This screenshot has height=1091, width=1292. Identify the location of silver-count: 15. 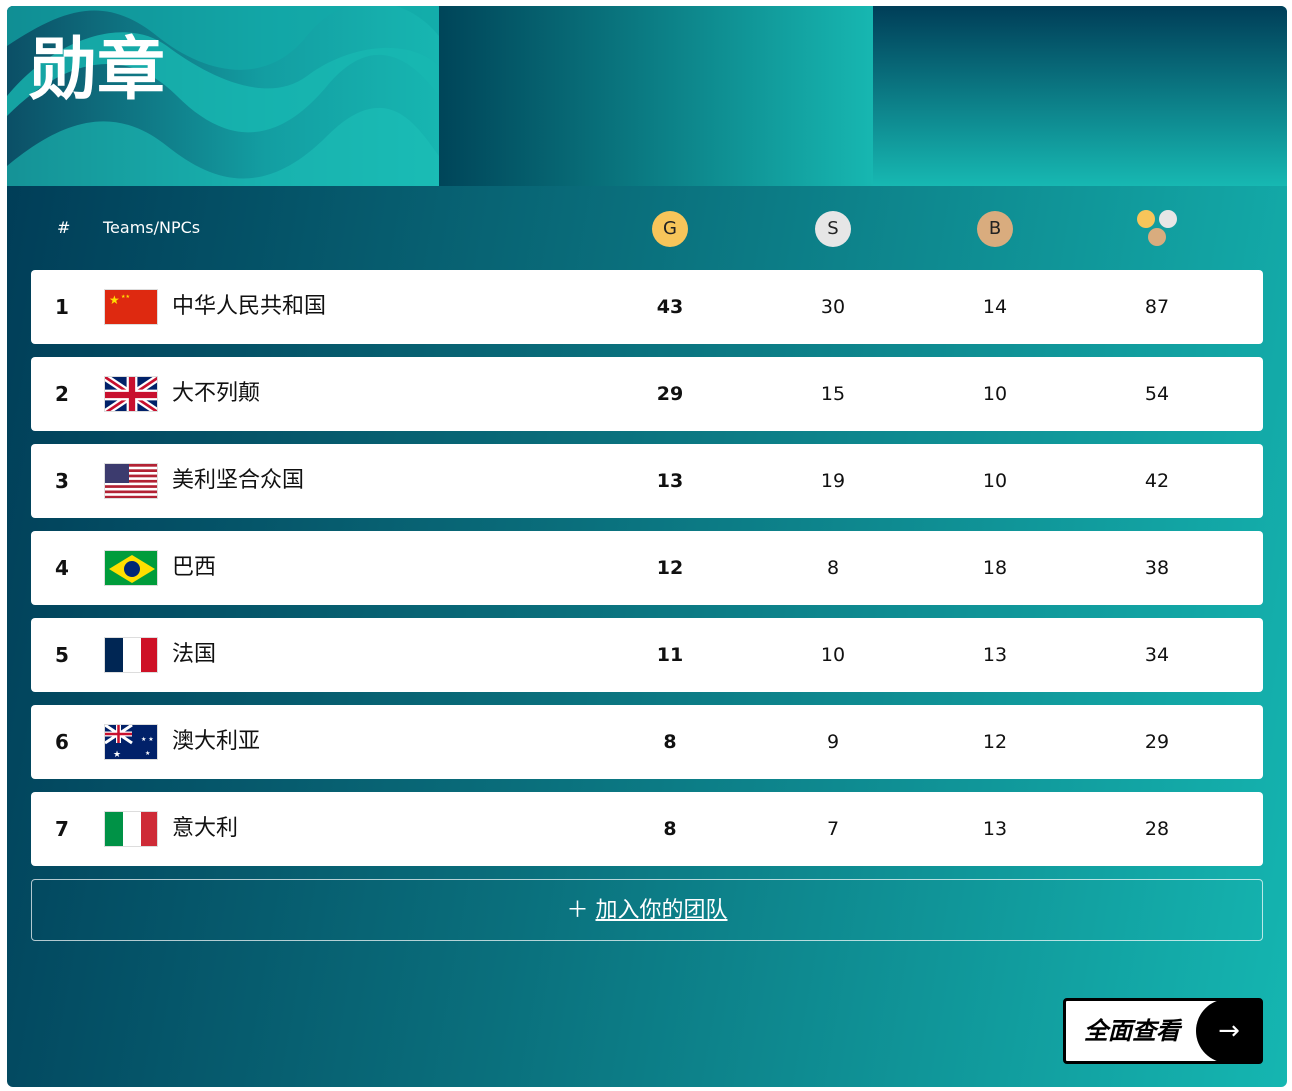
(833, 394).